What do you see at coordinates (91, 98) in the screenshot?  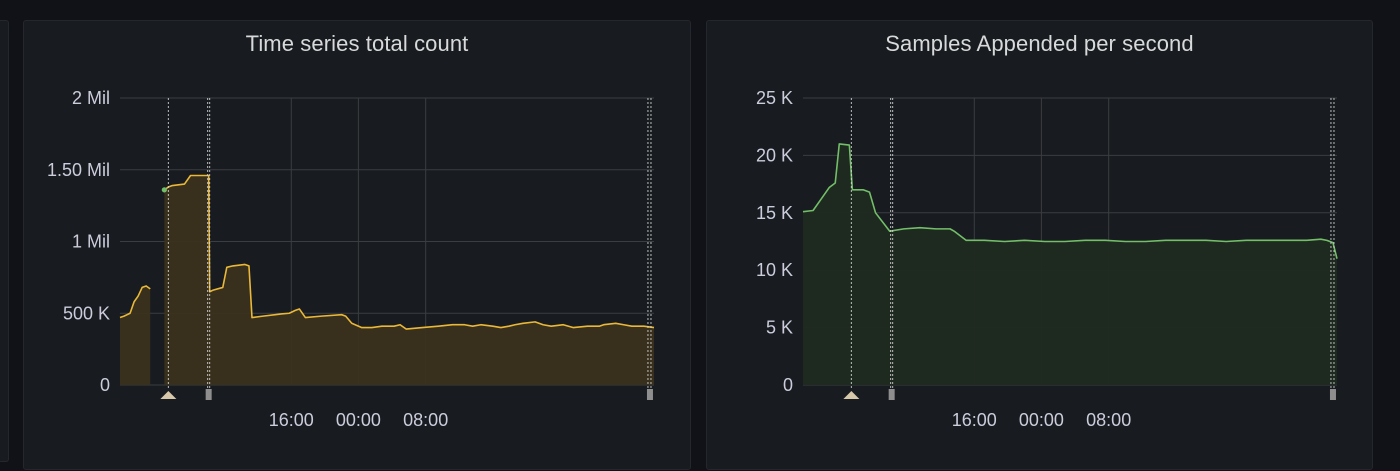 I see `y-tick-label: 2 Mil` at bounding box center [91, 98].